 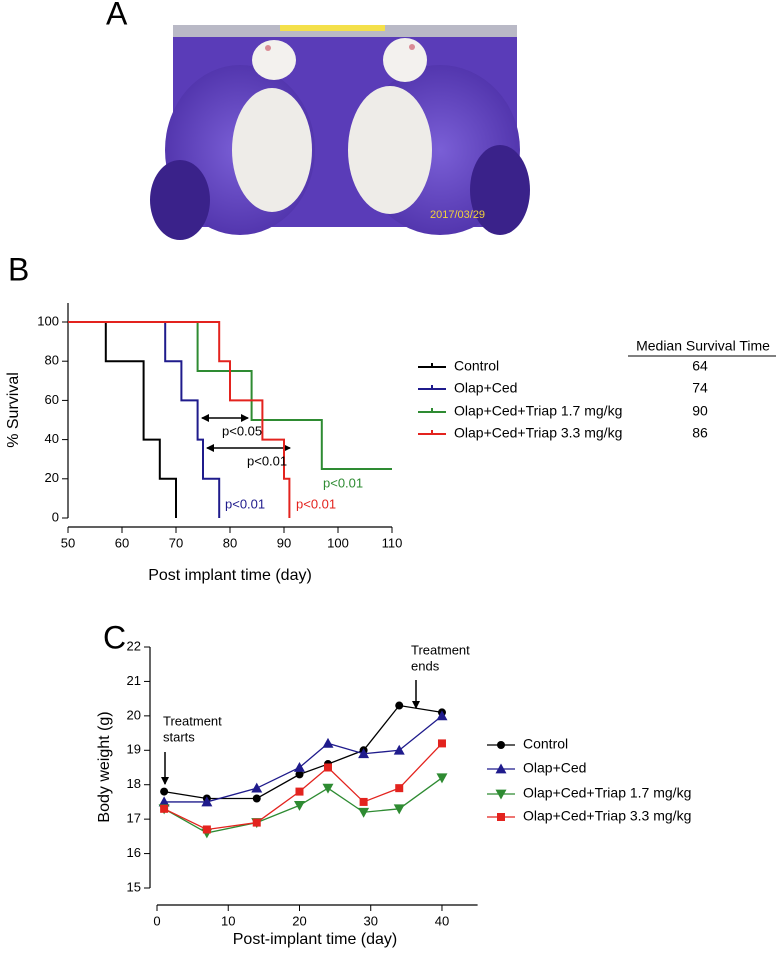 What do you see at coordinates (52, 360) in the screenshot?
I see `y-tick-label: 80` at bounding box center [52, 360].